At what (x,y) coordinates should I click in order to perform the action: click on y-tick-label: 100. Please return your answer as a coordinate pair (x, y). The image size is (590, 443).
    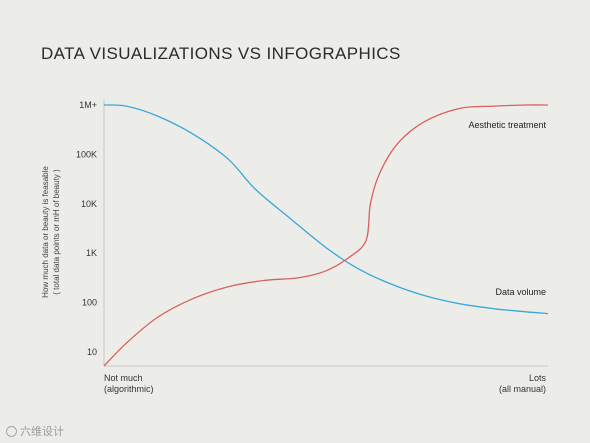
    Looking at the image, I should click on (89, 303).